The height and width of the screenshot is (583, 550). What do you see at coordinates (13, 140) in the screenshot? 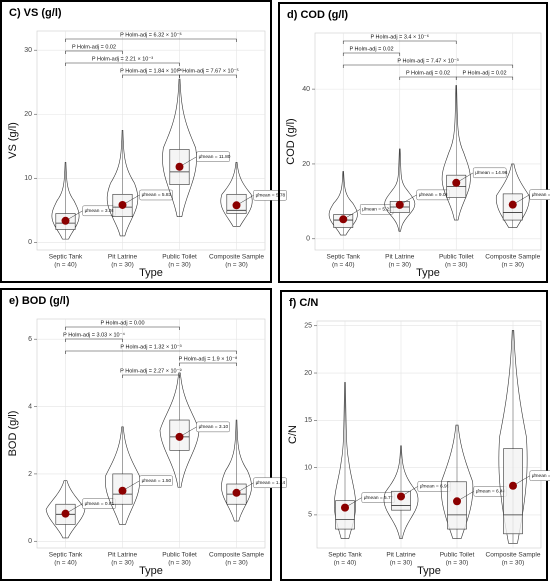
I see `y-axis-label: VS (g/l)` at bounding box center [13, 140].